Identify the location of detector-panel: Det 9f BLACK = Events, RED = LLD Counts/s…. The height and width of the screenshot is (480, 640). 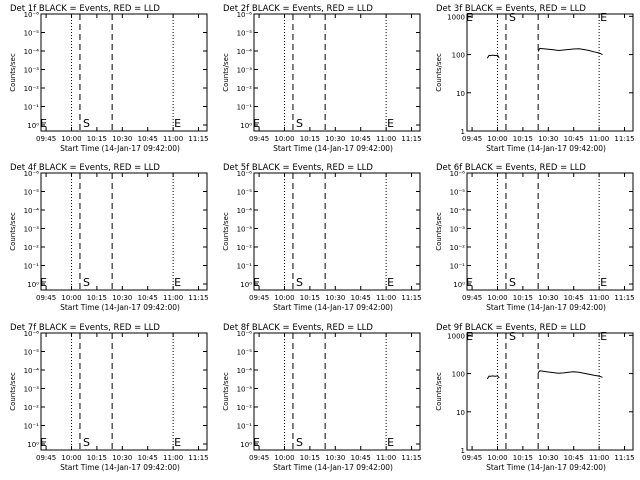
(535, 397).